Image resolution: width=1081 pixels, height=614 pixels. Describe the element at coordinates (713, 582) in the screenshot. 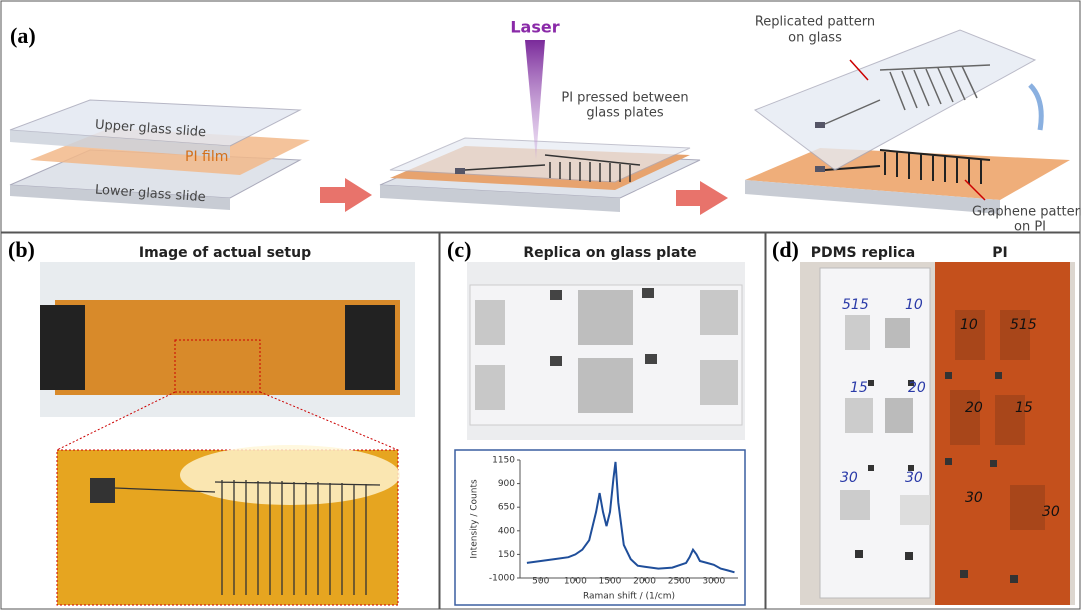

I see `x-tick-label: 3000` at that location.